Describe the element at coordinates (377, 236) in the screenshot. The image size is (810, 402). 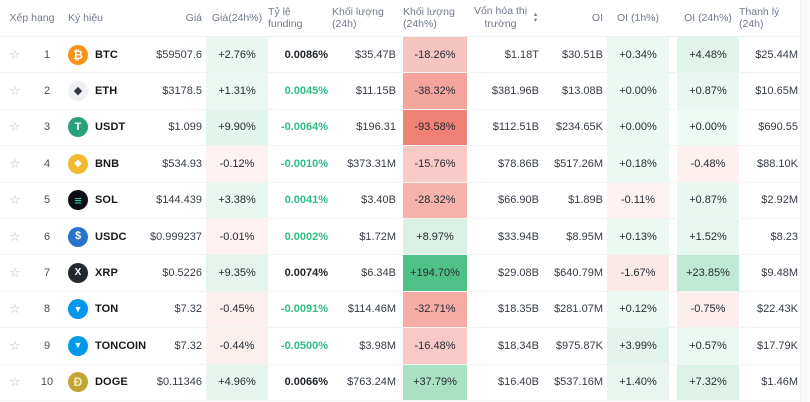
I see `volume-24h: $1.72M` at that location.